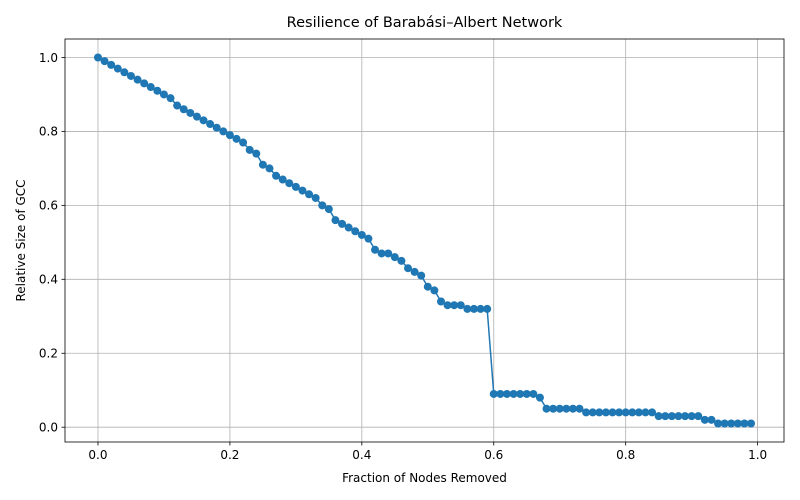 Image resolution: width=800 pixels, height=500 pixels. What do you see at coordinates (48, 132) in the screenshot?
I see `y-tick-label: 0.8` at bounding box center [48, 132].